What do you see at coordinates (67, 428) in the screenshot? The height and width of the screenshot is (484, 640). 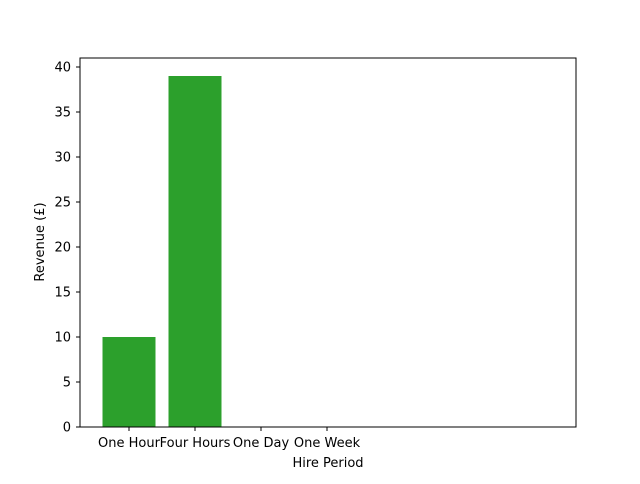 I see `y-tick-label: 0` at bounding box center [67, 428].